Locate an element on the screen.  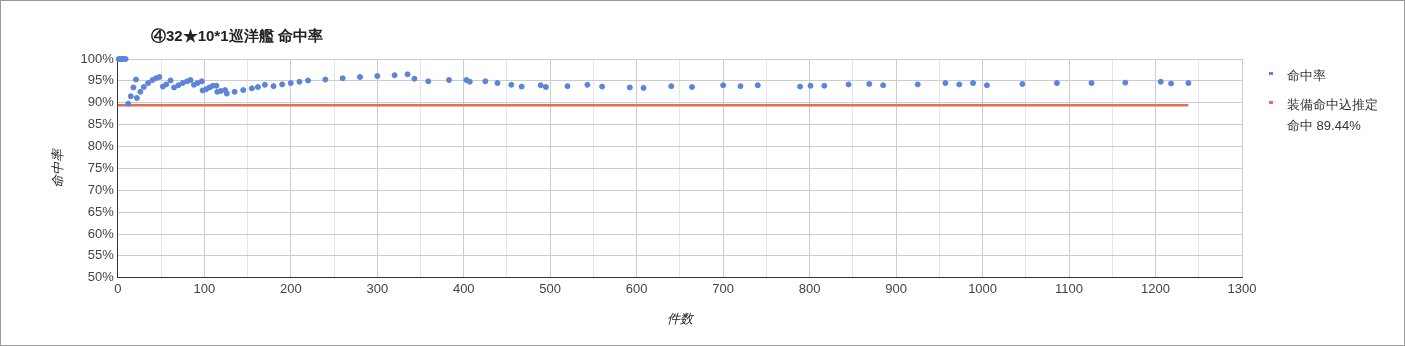
x-tick-label: 1100 is located at coordinates (1069, 289).